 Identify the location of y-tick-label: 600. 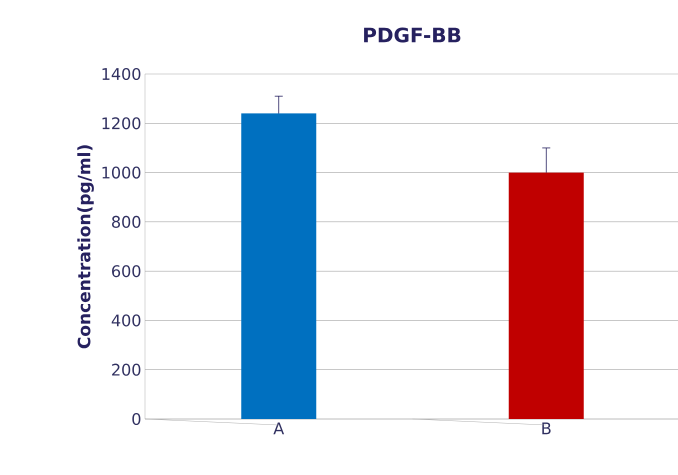
(126, 271).